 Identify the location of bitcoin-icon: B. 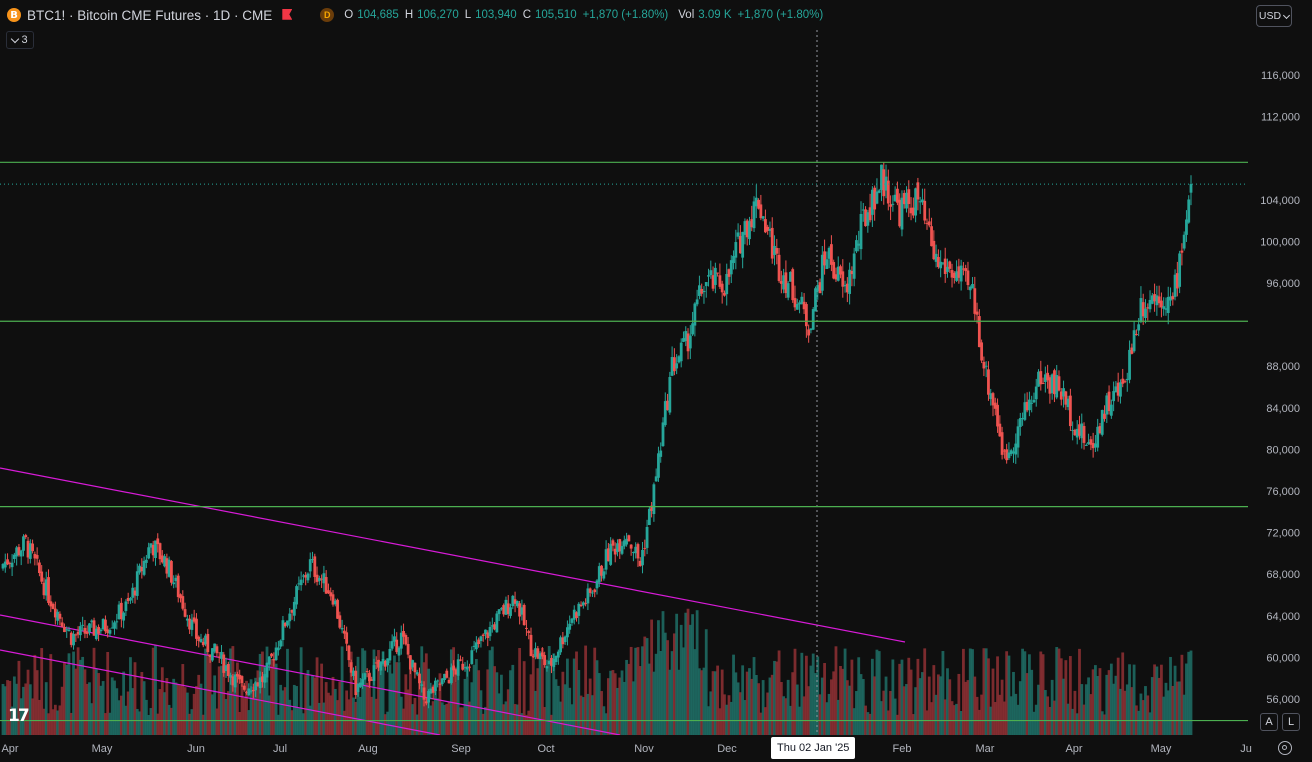
(14, 15).